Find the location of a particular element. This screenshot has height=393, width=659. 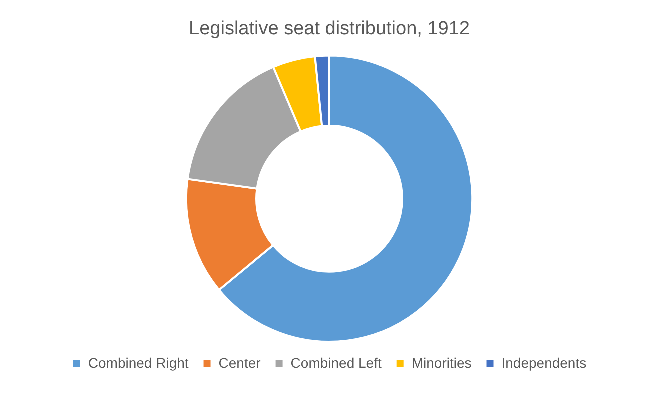

legend-label: Independents is located at coordinates (544, 362).